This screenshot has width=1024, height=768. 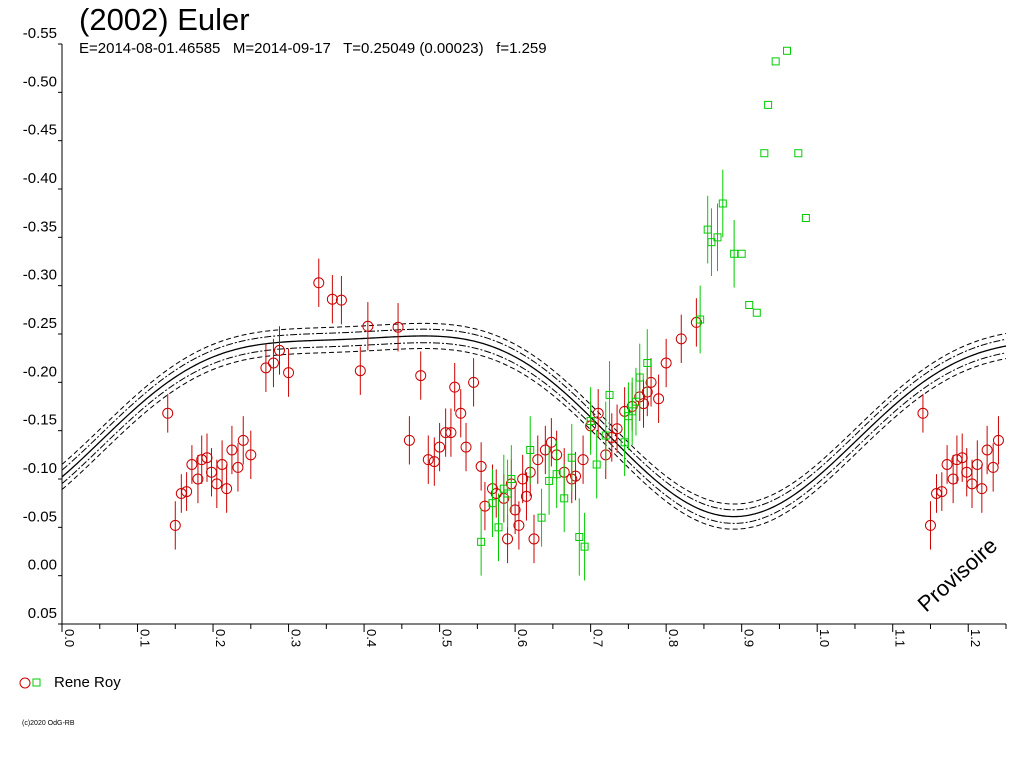 I want to click on x-tick-label: 0.8, so click(x=673, y=638).